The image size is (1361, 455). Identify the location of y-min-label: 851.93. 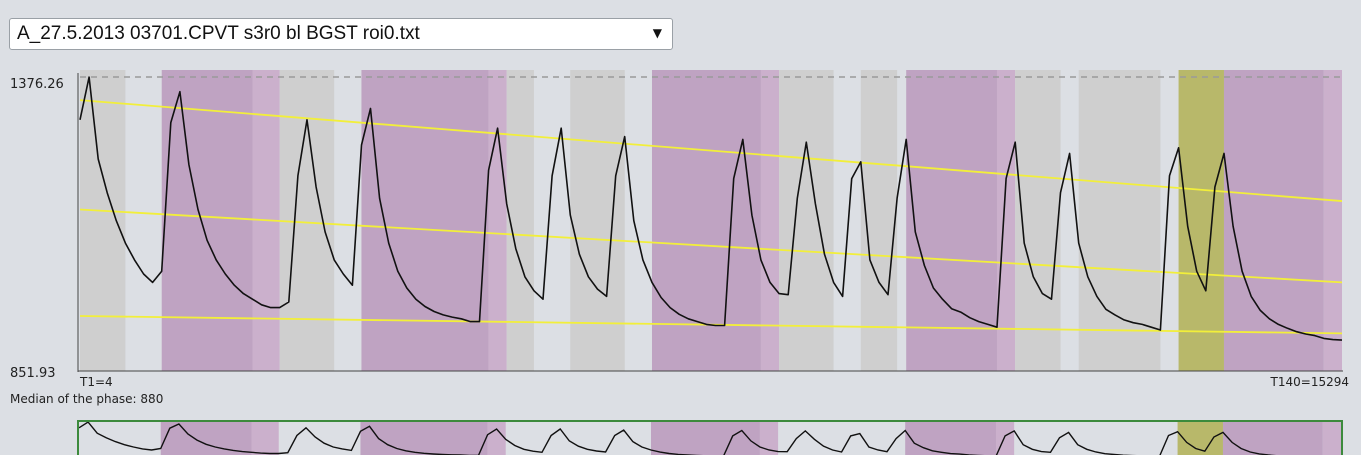
(33, 373).